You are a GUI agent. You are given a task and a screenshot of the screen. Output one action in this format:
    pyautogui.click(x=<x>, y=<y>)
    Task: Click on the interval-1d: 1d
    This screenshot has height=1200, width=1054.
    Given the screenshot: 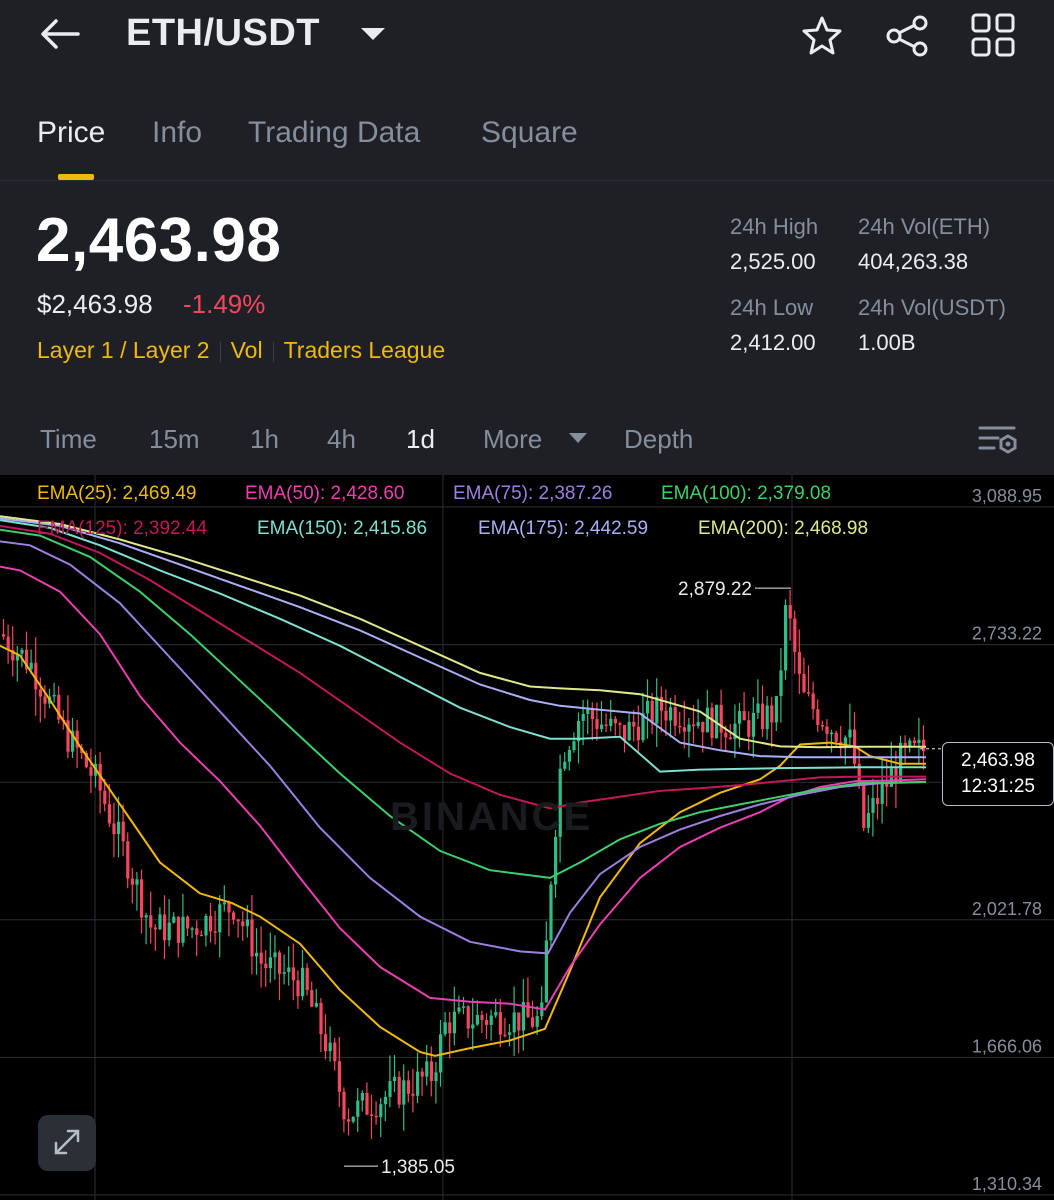 What is the action you would take?
    pyautogui.click(x=420, y=439)
    